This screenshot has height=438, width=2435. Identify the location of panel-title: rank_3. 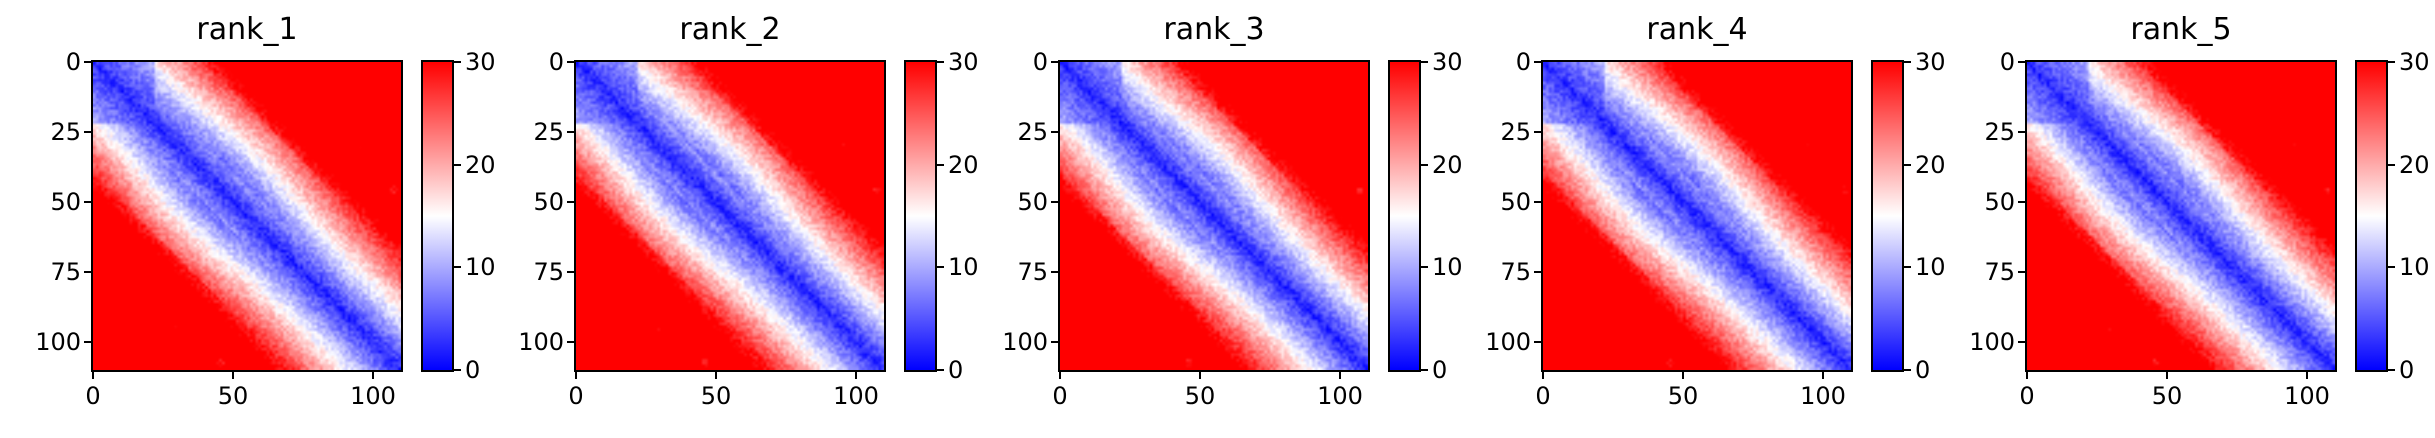
(1214, 29).